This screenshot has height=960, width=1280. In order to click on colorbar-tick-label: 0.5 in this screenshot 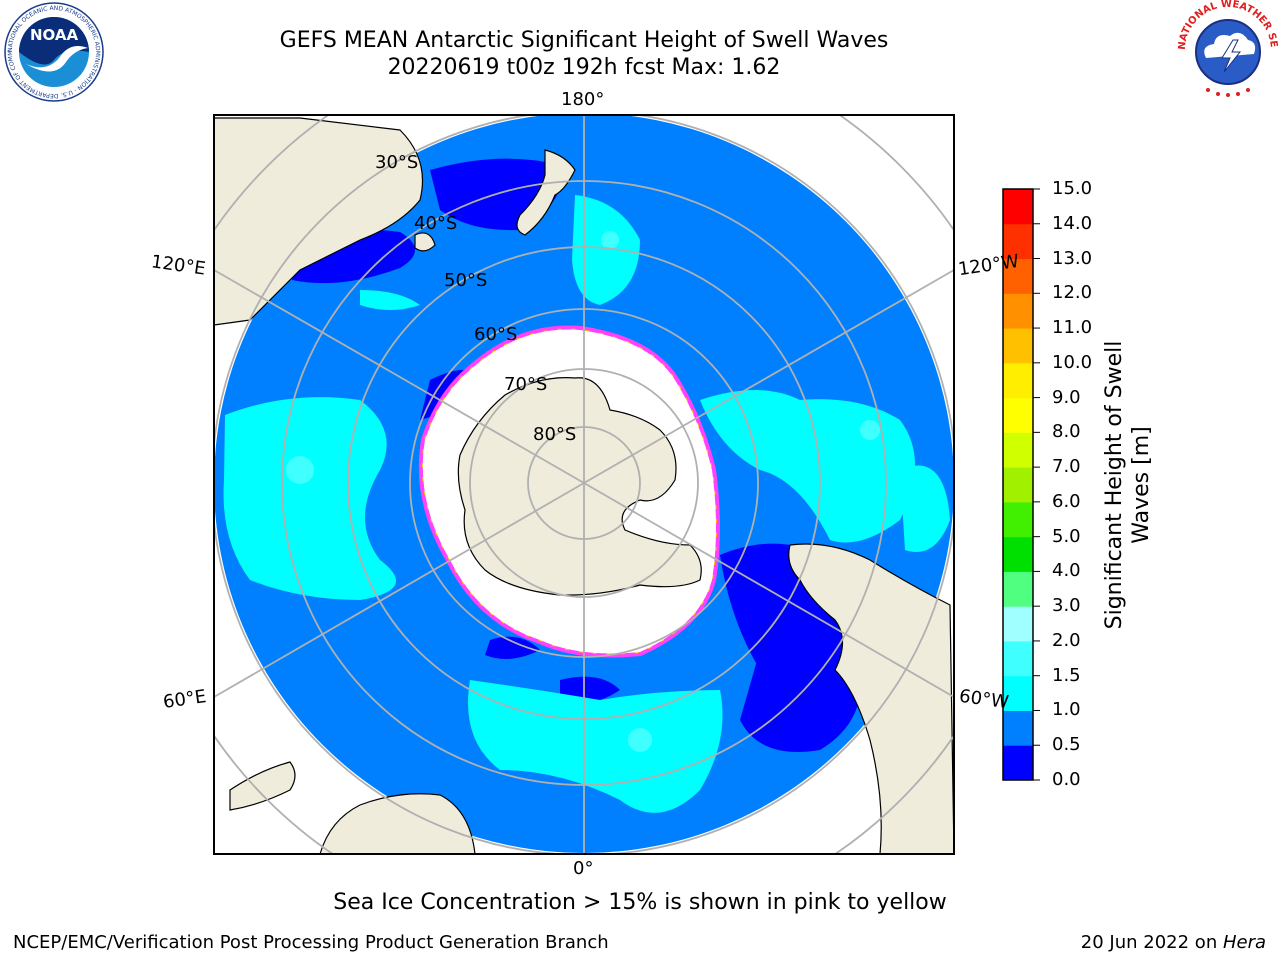, I will do `click(1066, 745)`.